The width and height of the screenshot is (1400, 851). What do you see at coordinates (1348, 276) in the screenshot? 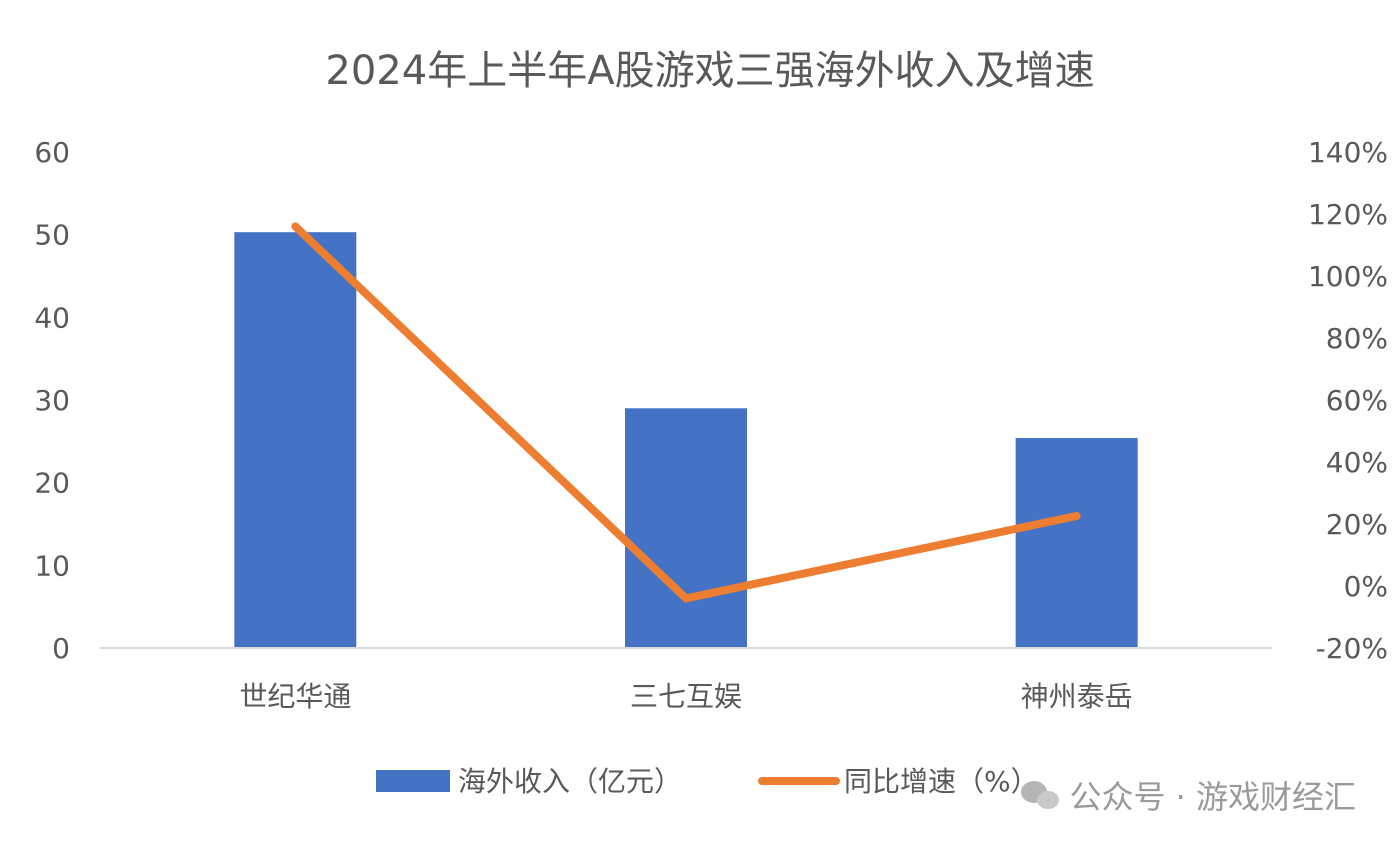
I see `right-tick-label: 100%` at bounding box center [1348, 276].